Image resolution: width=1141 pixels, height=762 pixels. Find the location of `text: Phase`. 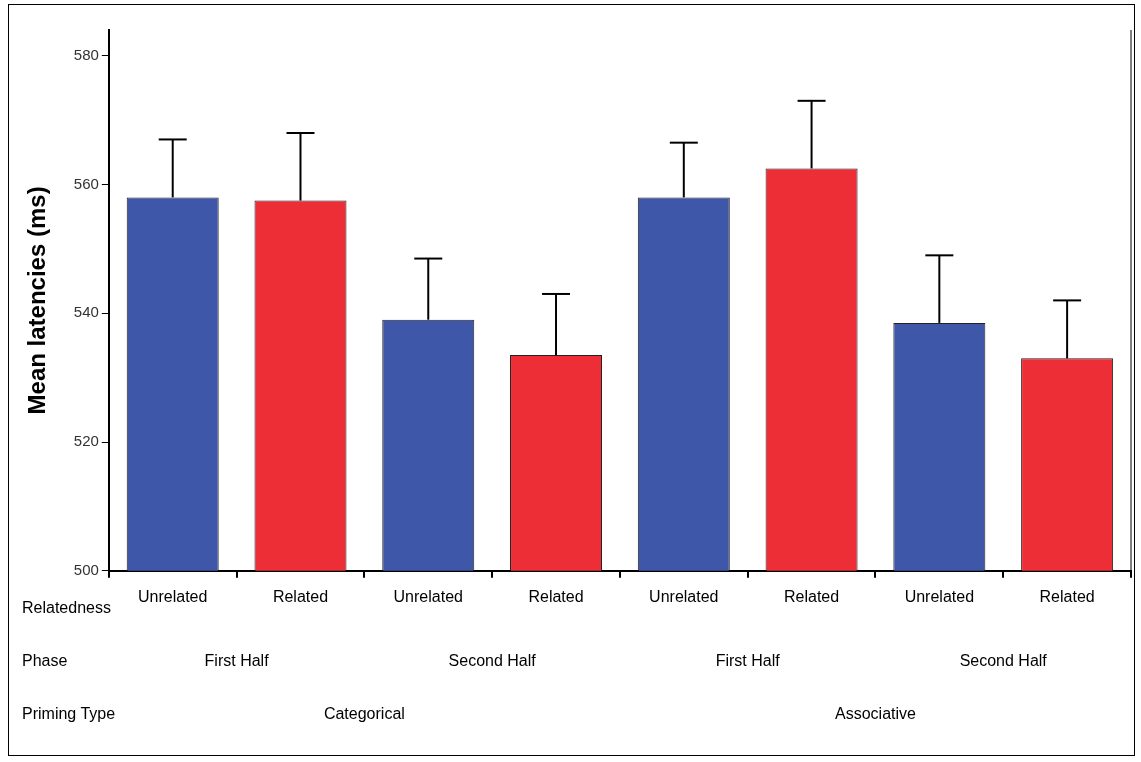

text: Phase is located at coordinates (45, 661).